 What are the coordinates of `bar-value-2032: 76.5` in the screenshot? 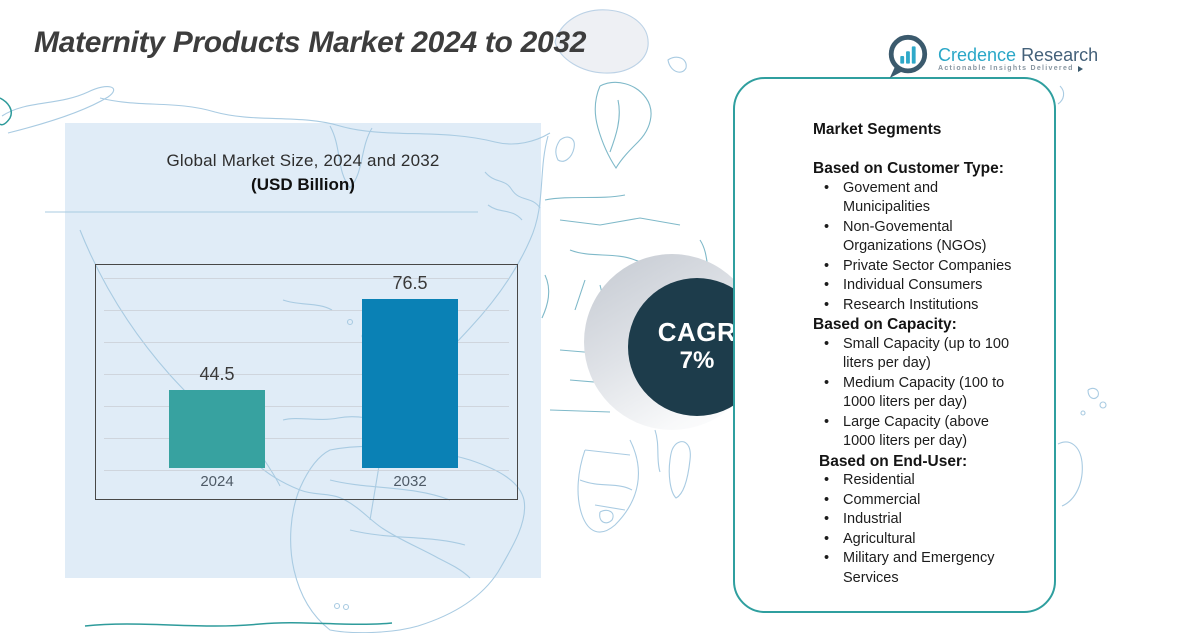 It's located at (410, 283).